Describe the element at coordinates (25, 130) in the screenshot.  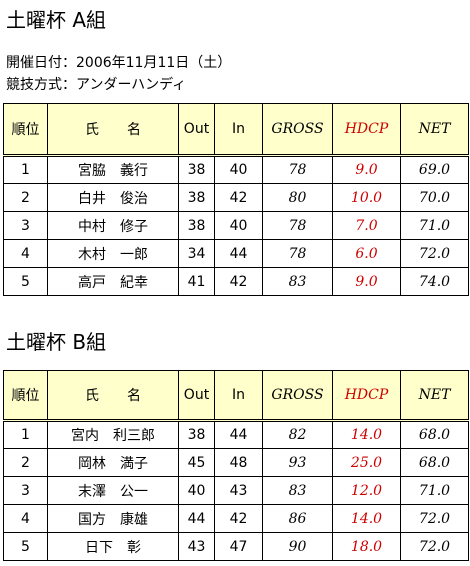
I see `header-cell: 順位` at that location.